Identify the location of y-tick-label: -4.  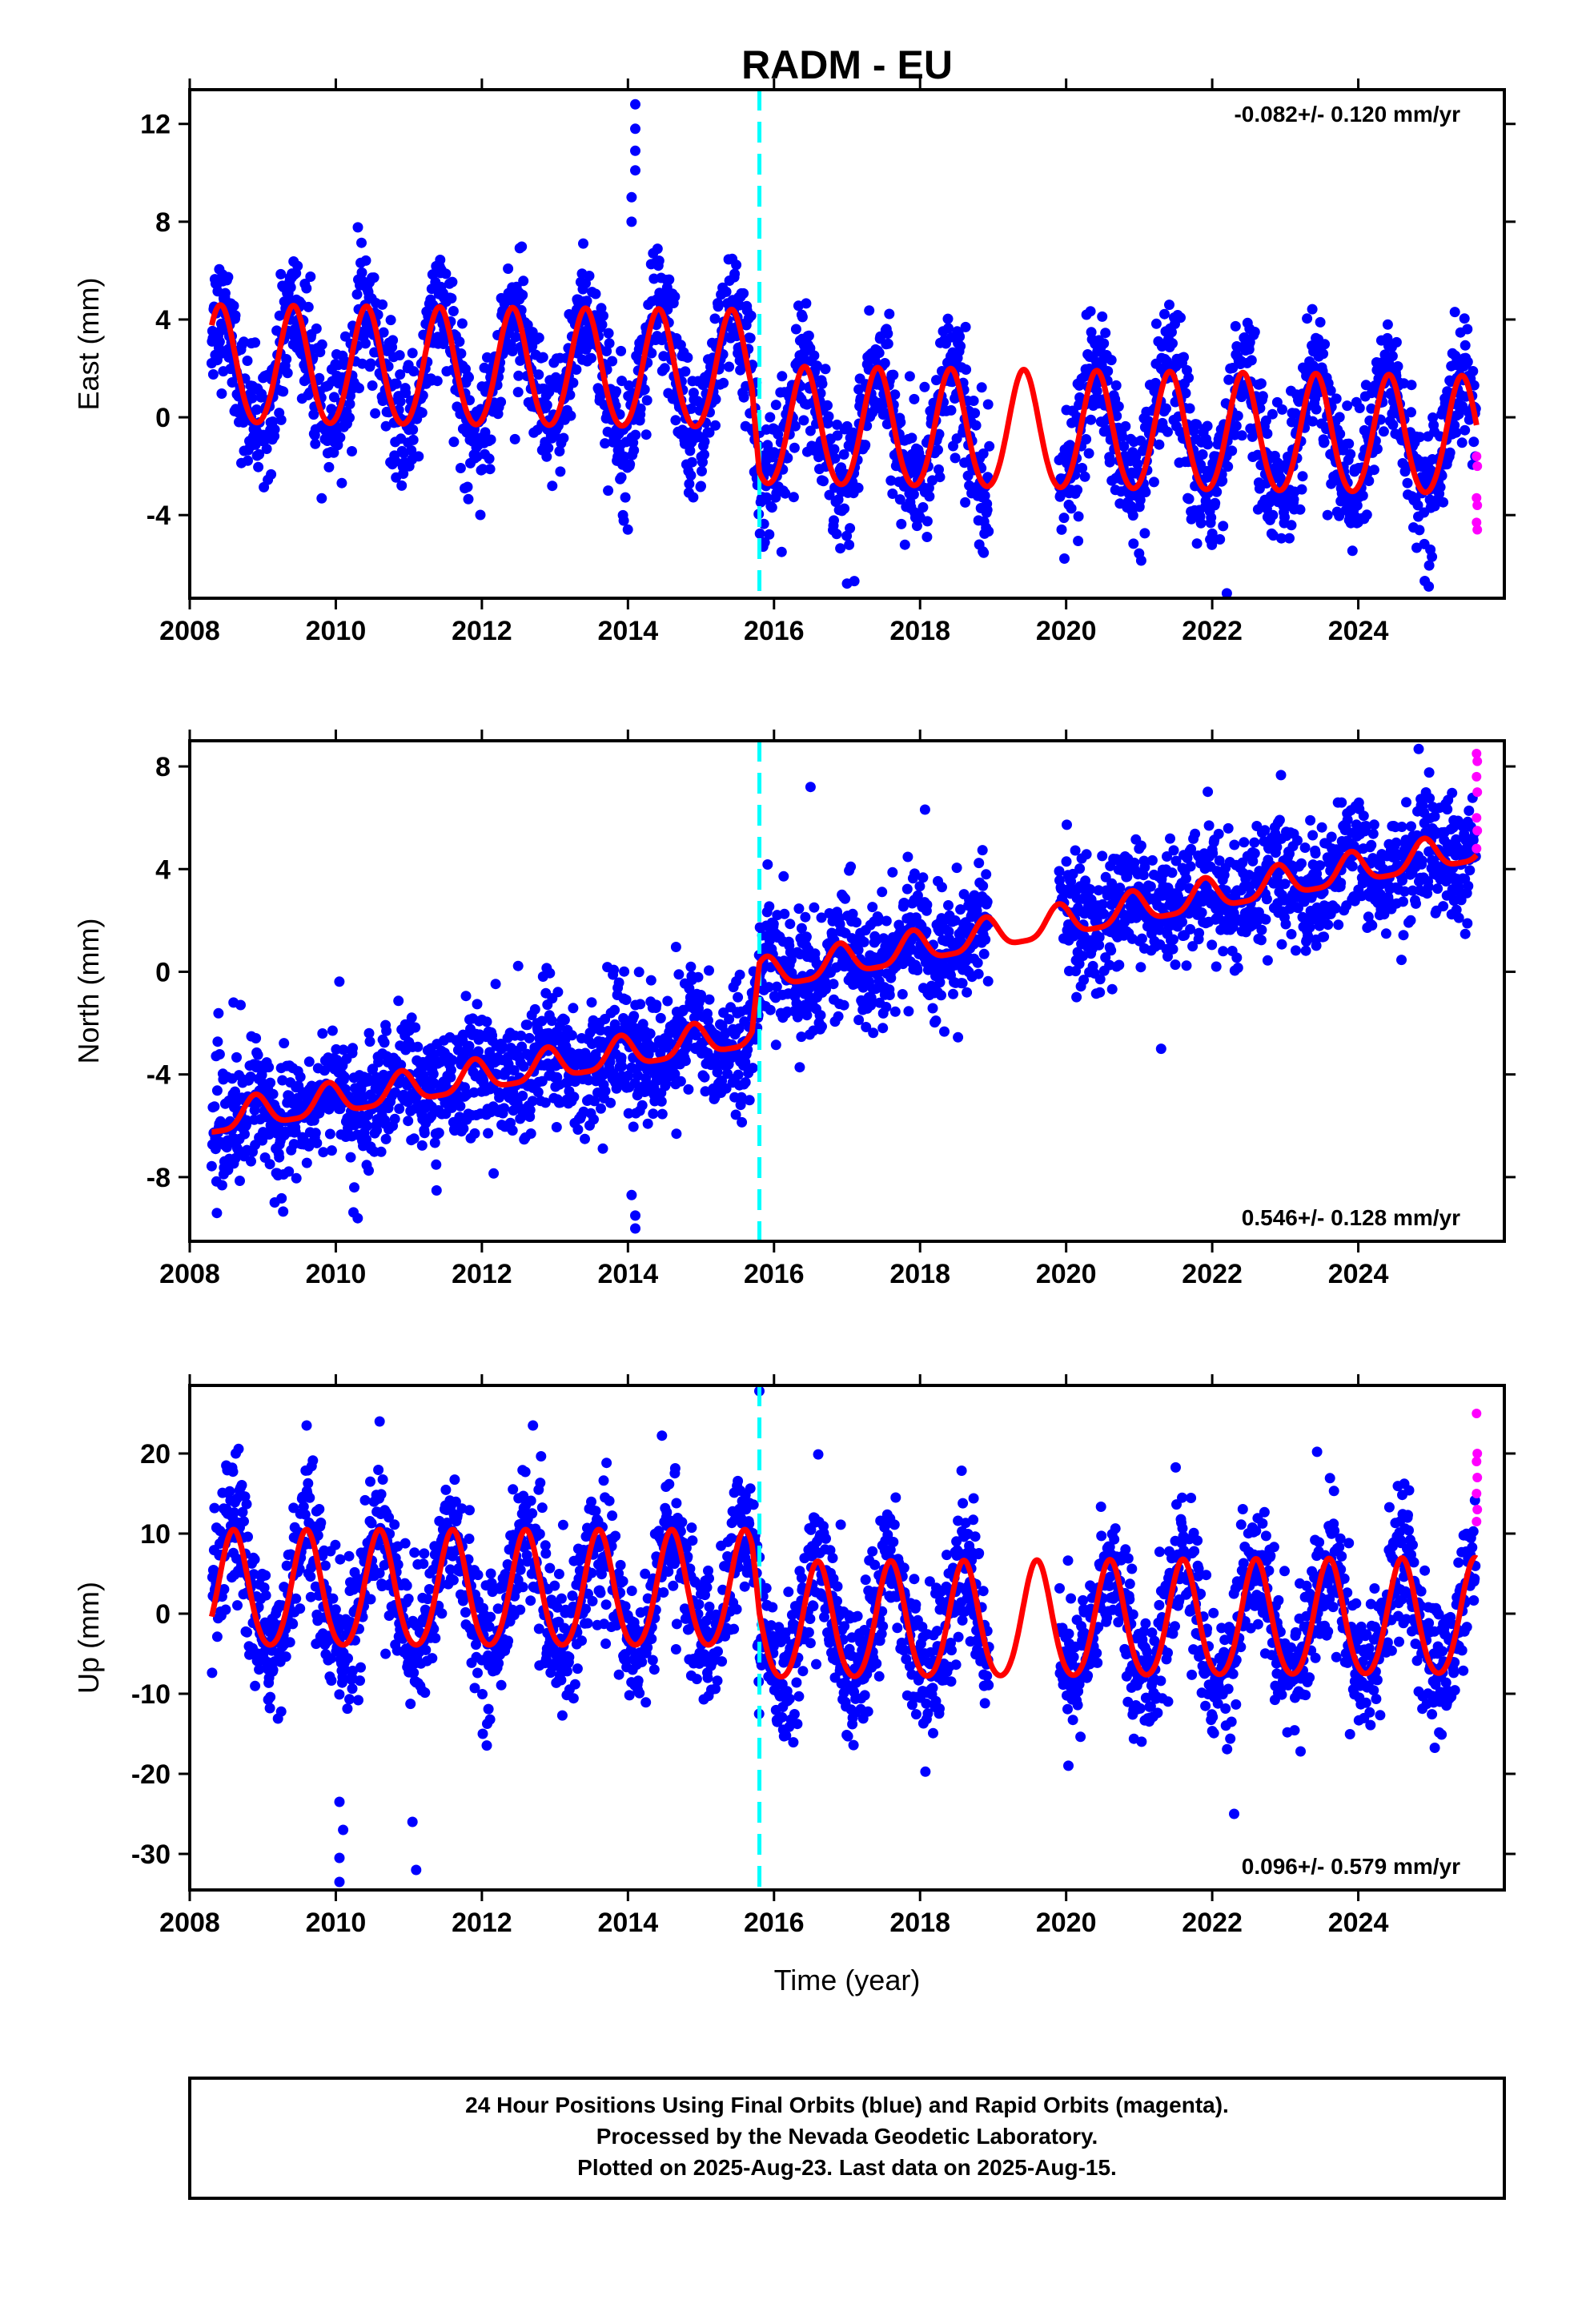
(159, 516).